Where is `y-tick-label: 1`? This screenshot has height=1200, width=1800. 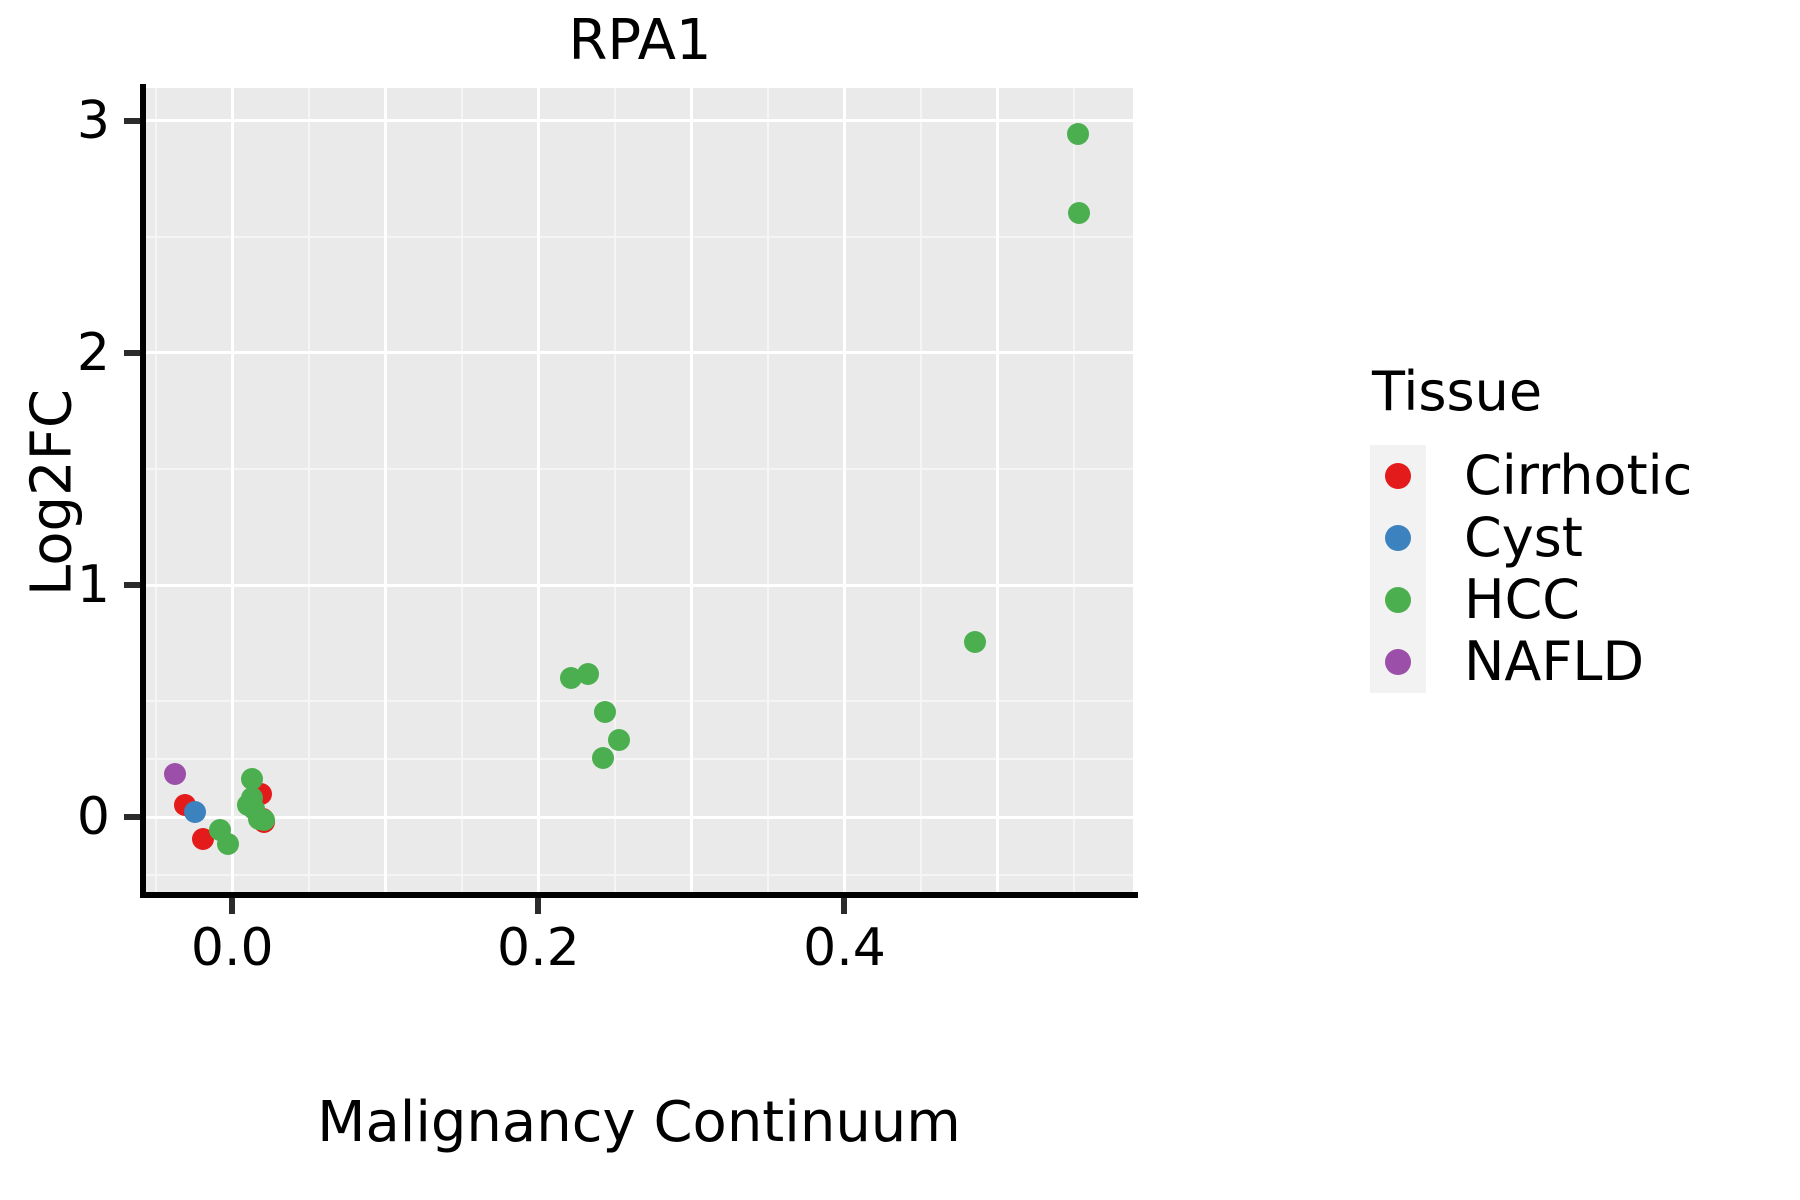 y-tick-label: 1 is located at coordinates (93, 585).